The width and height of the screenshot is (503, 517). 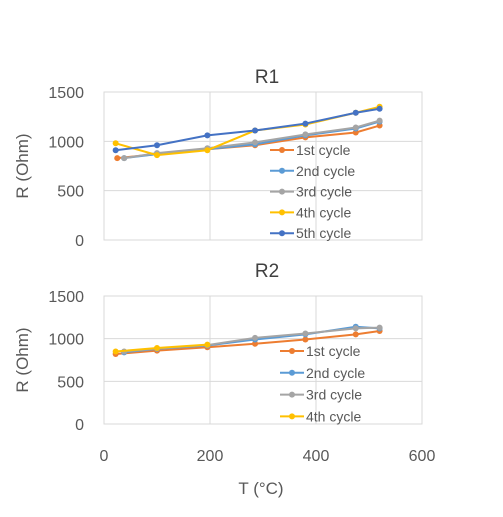 I want to click on x-tick-label: 600, so click(x=422, y=456).